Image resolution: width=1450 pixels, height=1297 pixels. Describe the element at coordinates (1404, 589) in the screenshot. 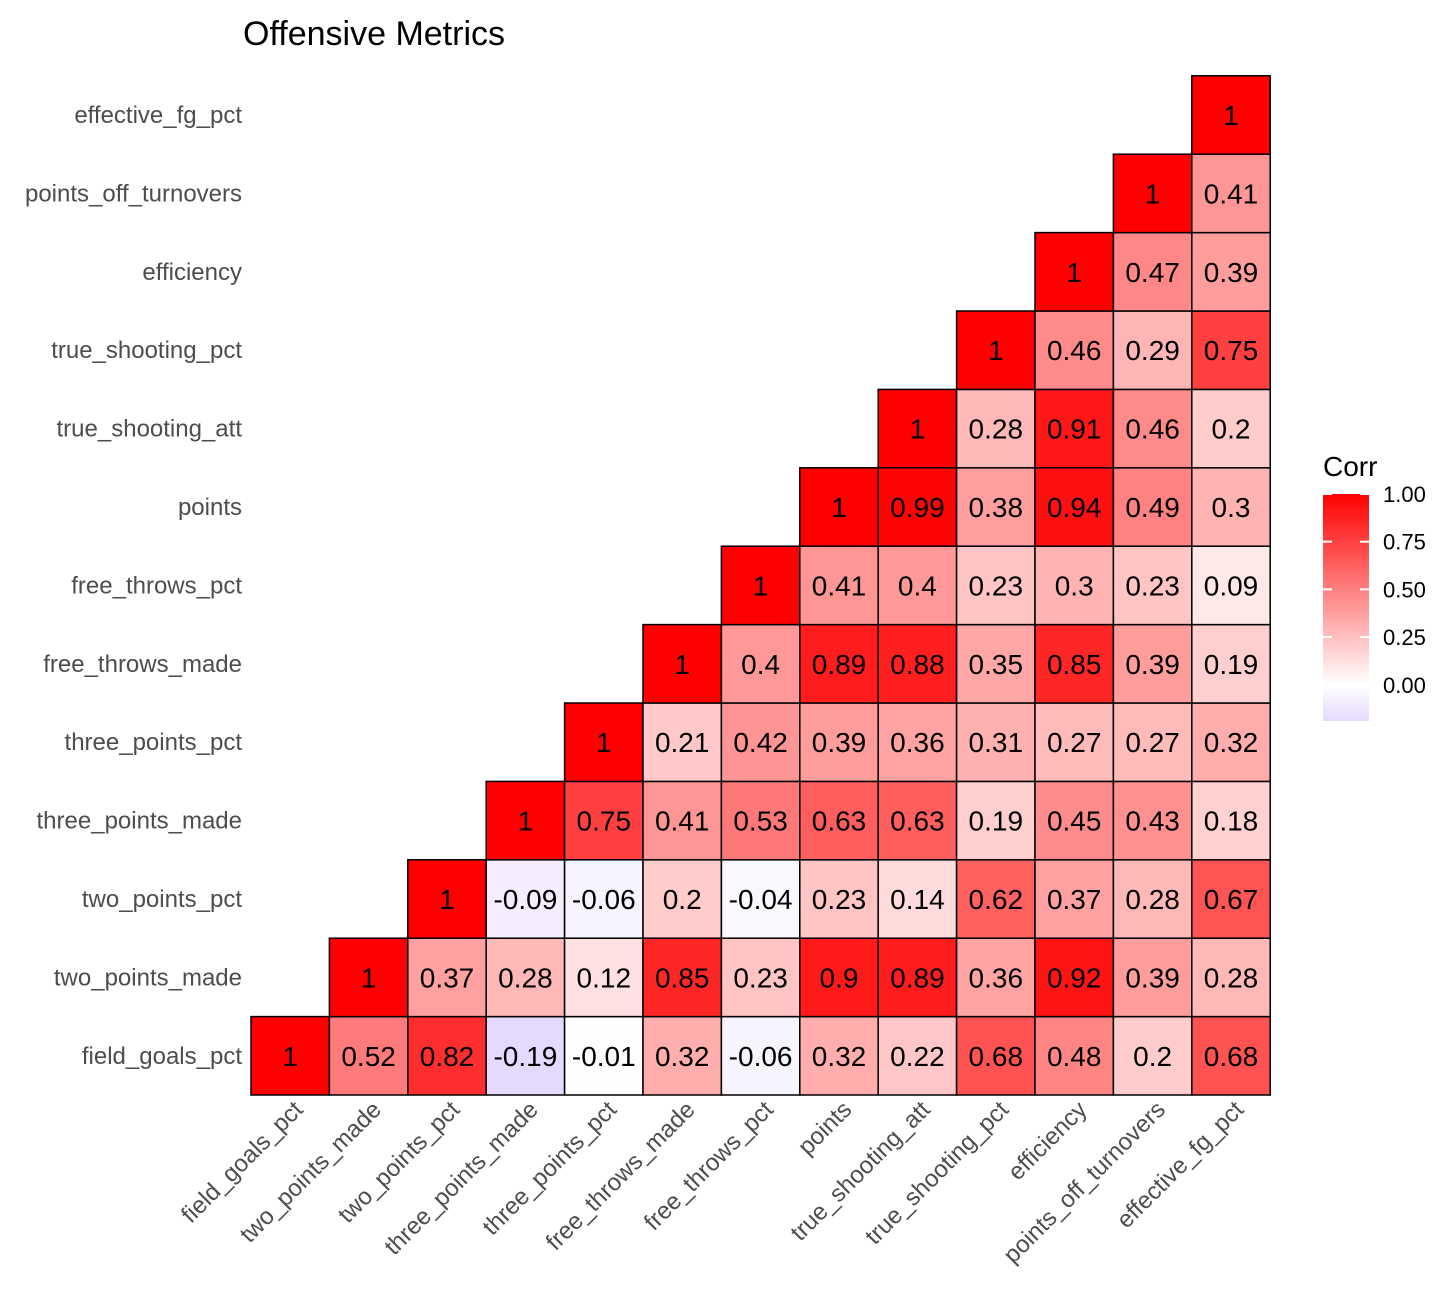

I see `legend-tick-label: 0.50` at that location.